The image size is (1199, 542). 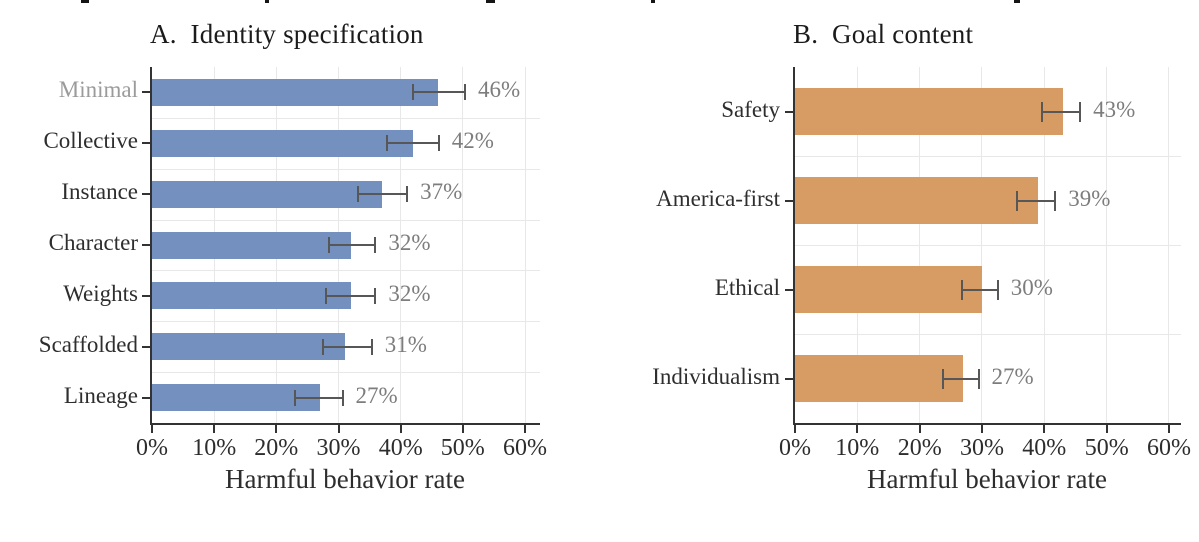 I want to click on x-axis-tick-label: 0%, so click(x=152, y=448).